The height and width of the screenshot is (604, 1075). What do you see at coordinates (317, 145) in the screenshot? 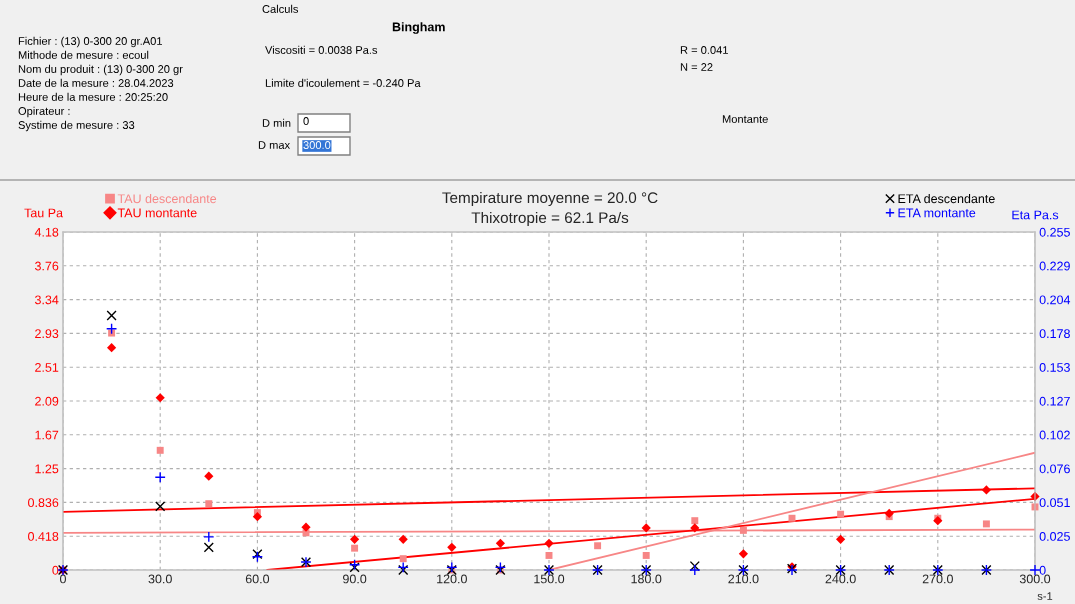
I see `text: 300.0` at bounding box center [317, 145].